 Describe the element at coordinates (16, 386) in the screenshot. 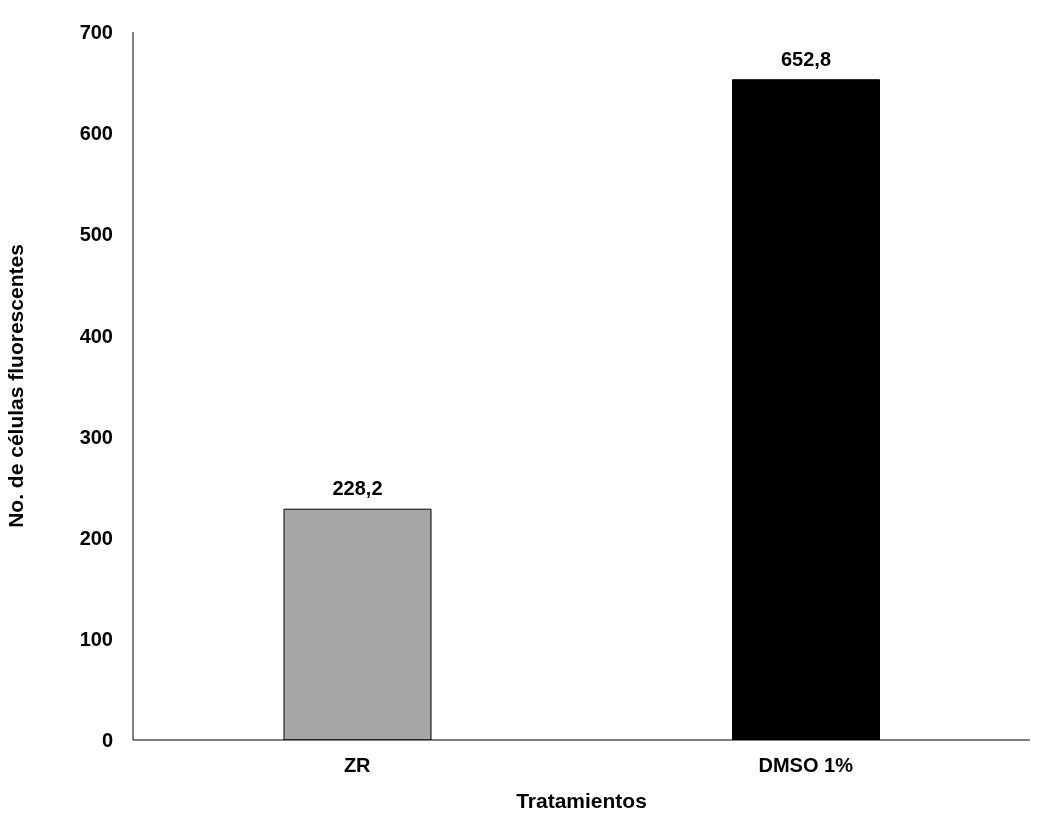

I see `y-axis-title: No. de células fluorescentes` at that location.